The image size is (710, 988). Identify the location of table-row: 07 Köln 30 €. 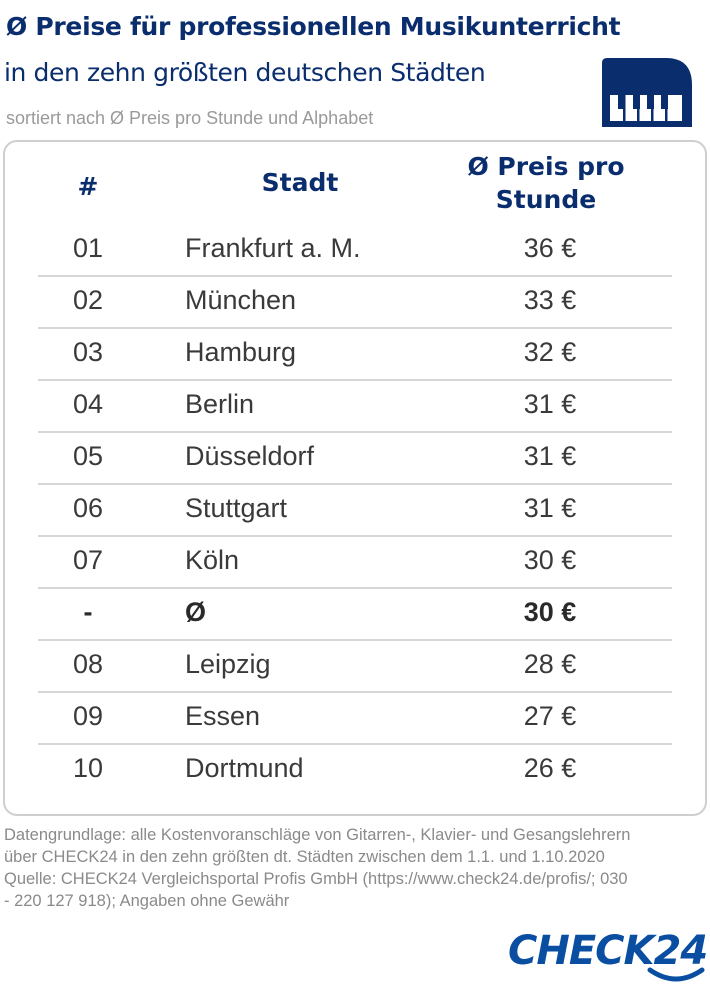
(355, 563).